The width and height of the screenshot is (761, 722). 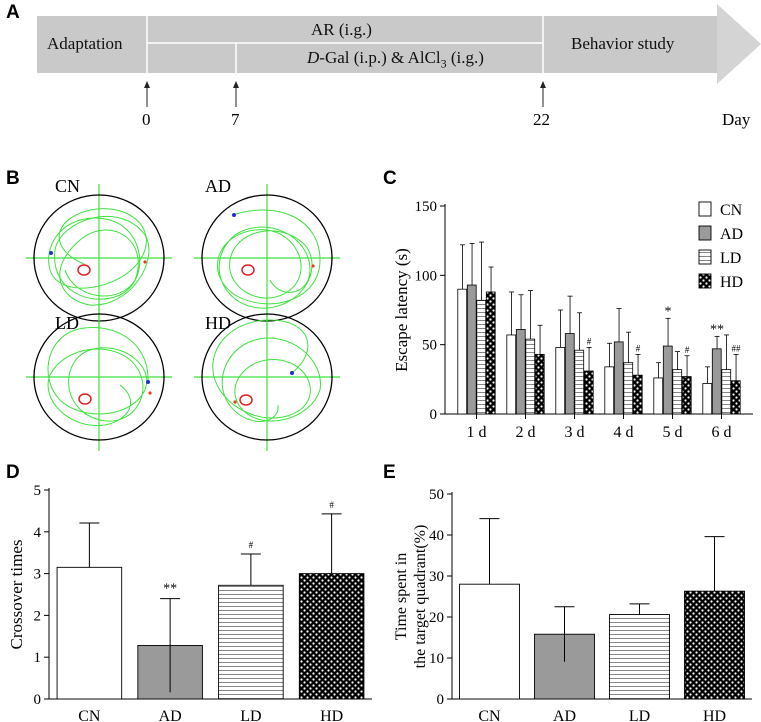 What do you see at coordinates (390, 178) in the screenshot?
I see `panel-letter-c: C` at bounding box center [390, 178].